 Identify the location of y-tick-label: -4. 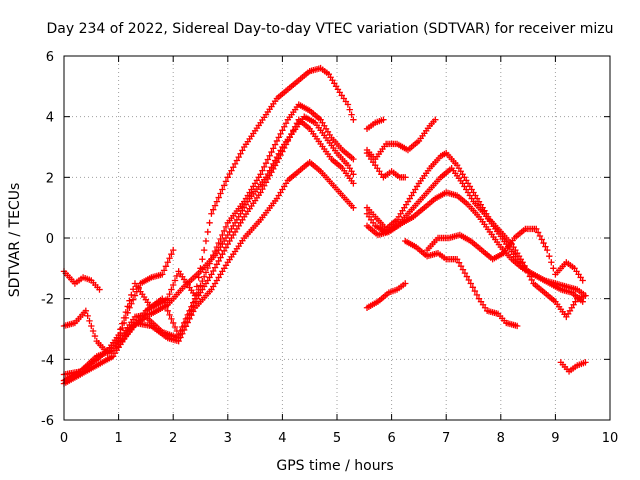
(47, 360).